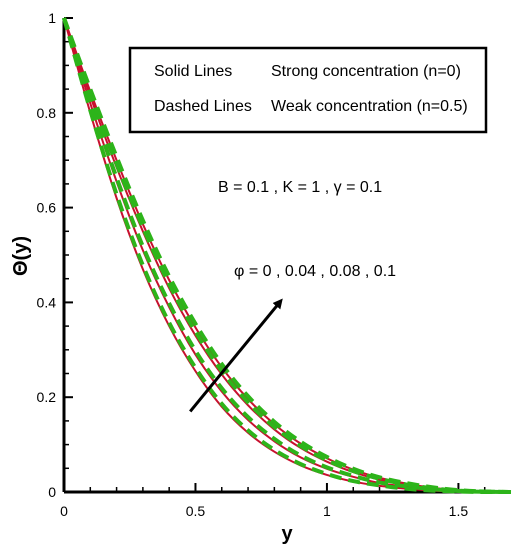  What do you see at coordinates (459, 511) in the screenshot?
I see `x-tick-label: 1.5` at bounding box center [459, 511].